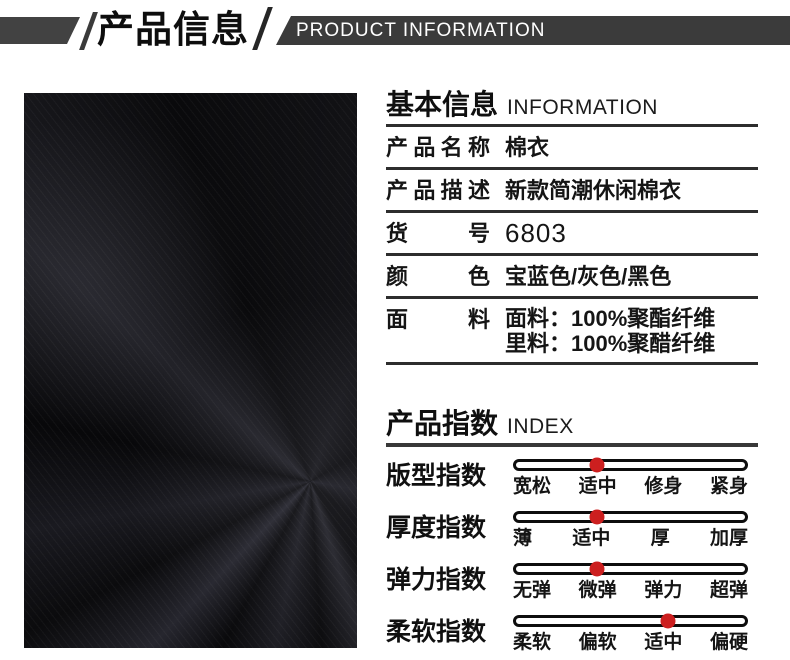 This screenshot has width=790, height=660. What do you see at coordinates (436, 580) in the screenshot?
I see `index-row-label: 弹力指数` at bounding box center [436, 580].